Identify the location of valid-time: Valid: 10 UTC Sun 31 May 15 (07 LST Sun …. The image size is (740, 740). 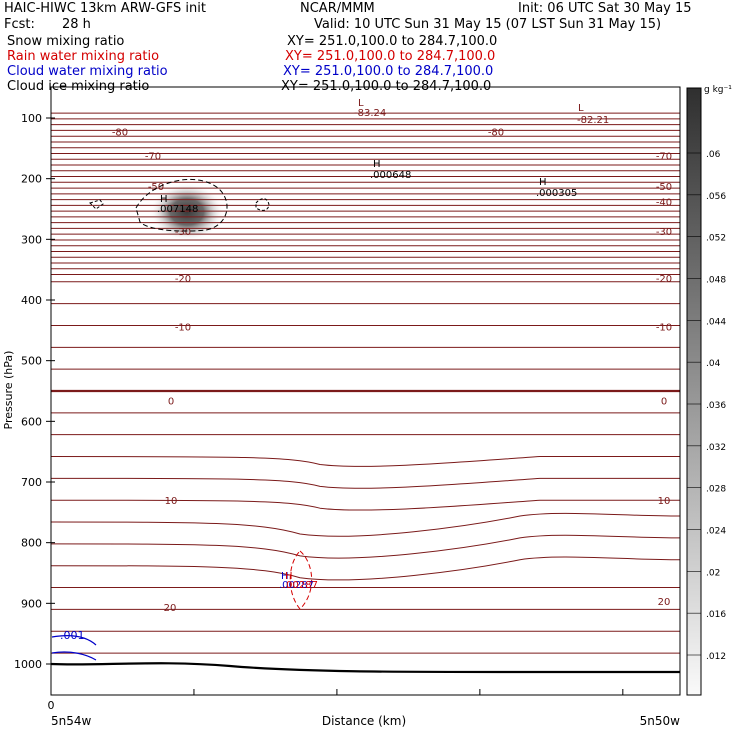
(488, 24).